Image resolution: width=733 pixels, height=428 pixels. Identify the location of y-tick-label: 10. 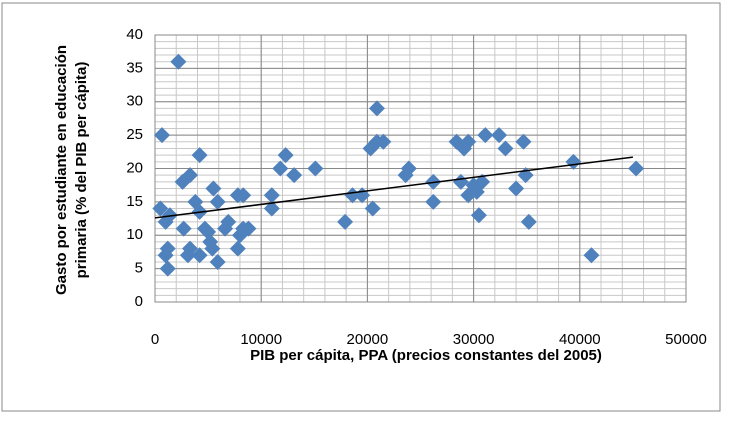
(134, 234).